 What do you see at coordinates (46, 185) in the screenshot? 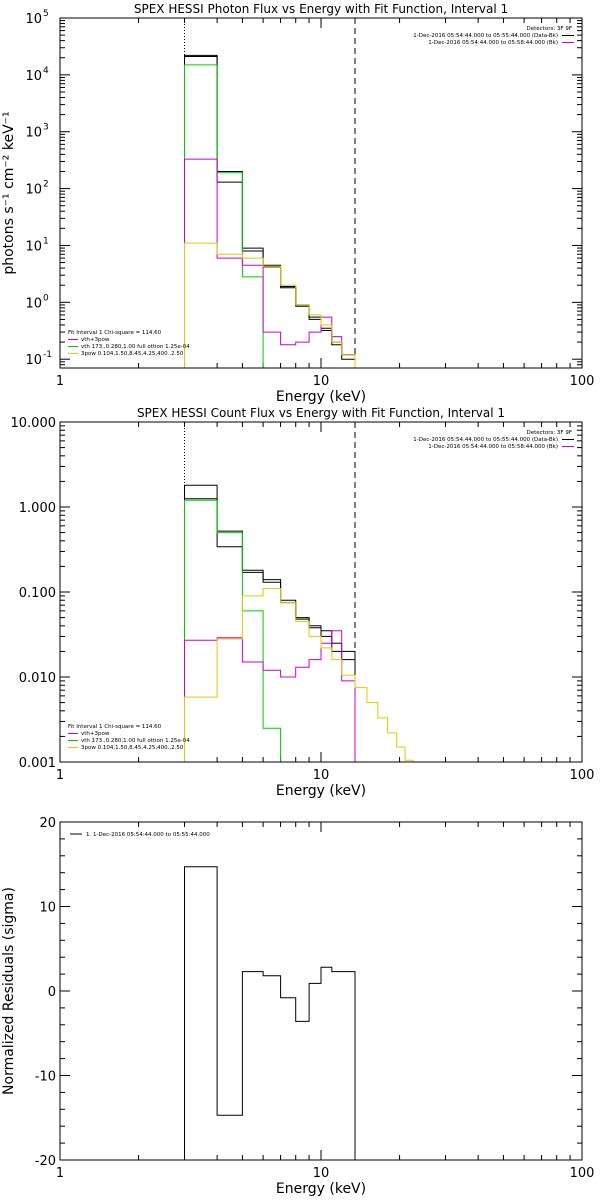
I see `y-tick-exponent: 2` at bounding box center [46, 185].